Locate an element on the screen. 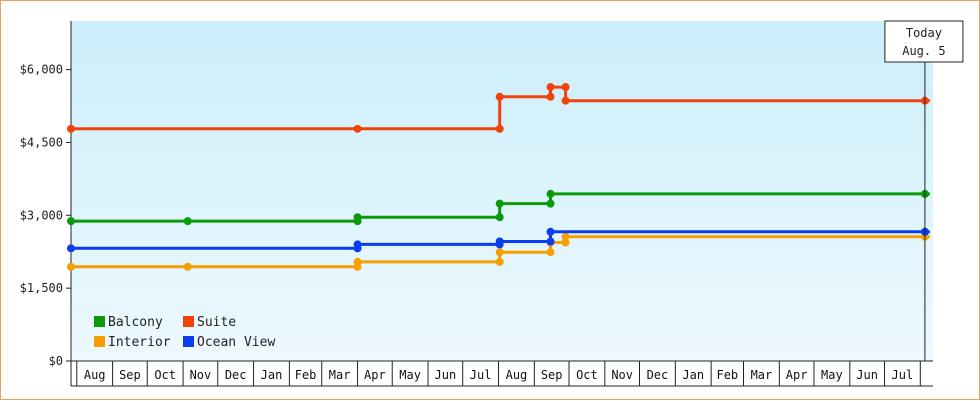 This screenshot has height=401, width=980. today-date: Aug. 5 is located at coordinates (923, 51).